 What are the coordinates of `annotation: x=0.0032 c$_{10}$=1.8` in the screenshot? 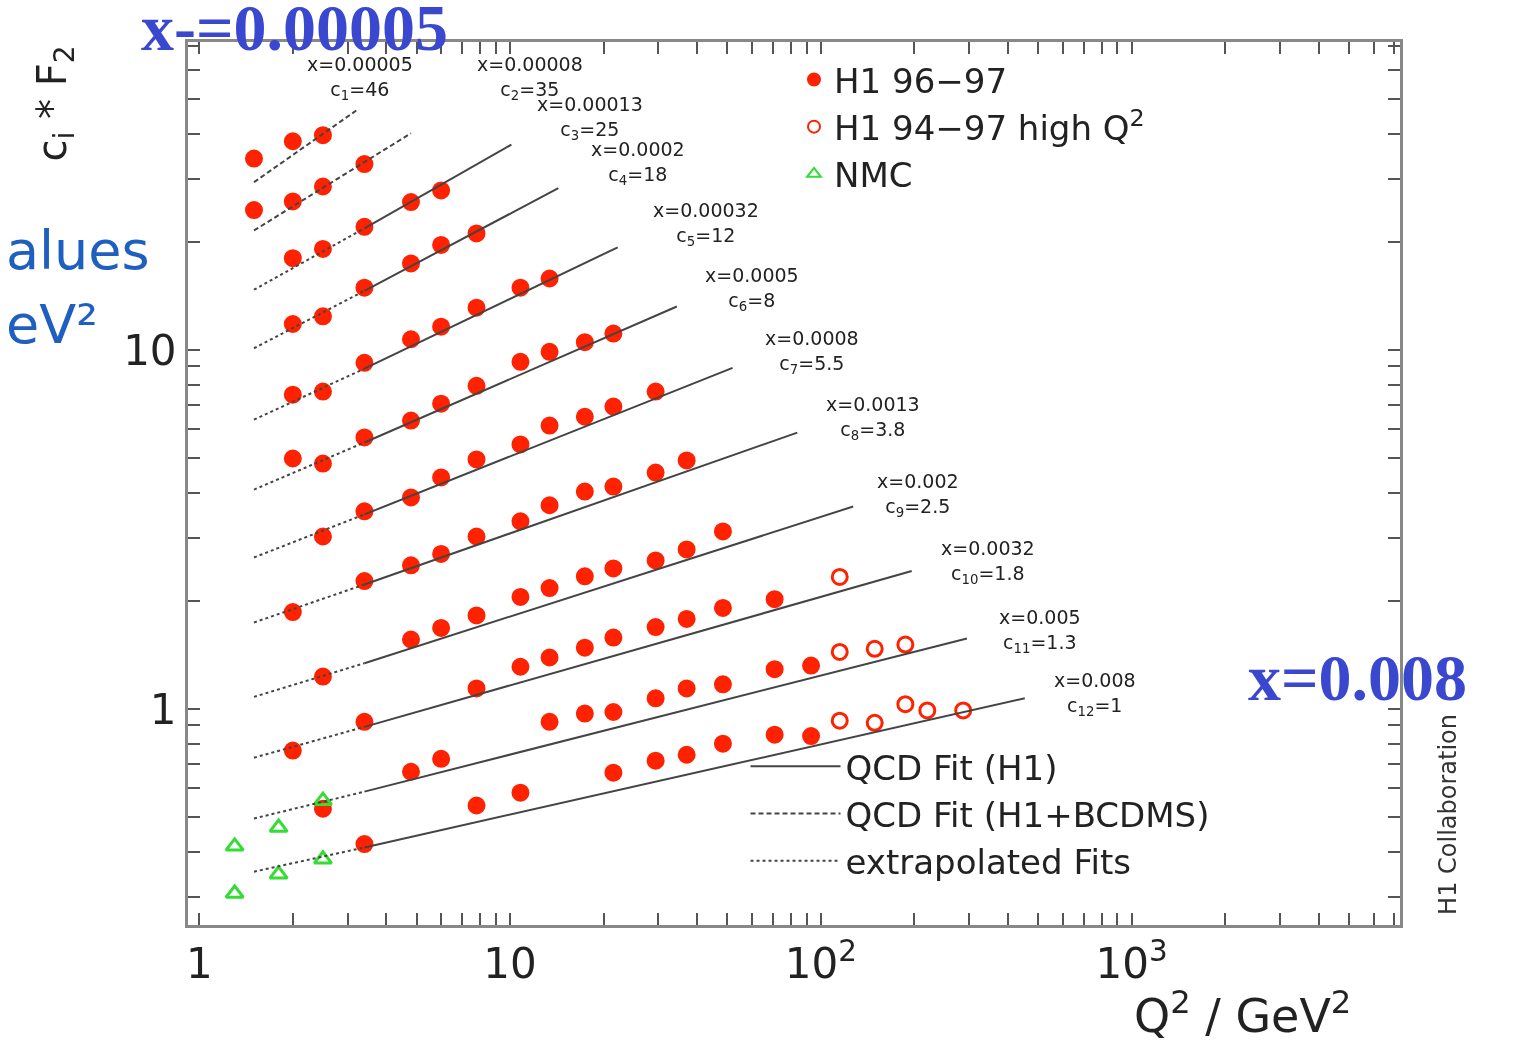 It's located at (988, 562).